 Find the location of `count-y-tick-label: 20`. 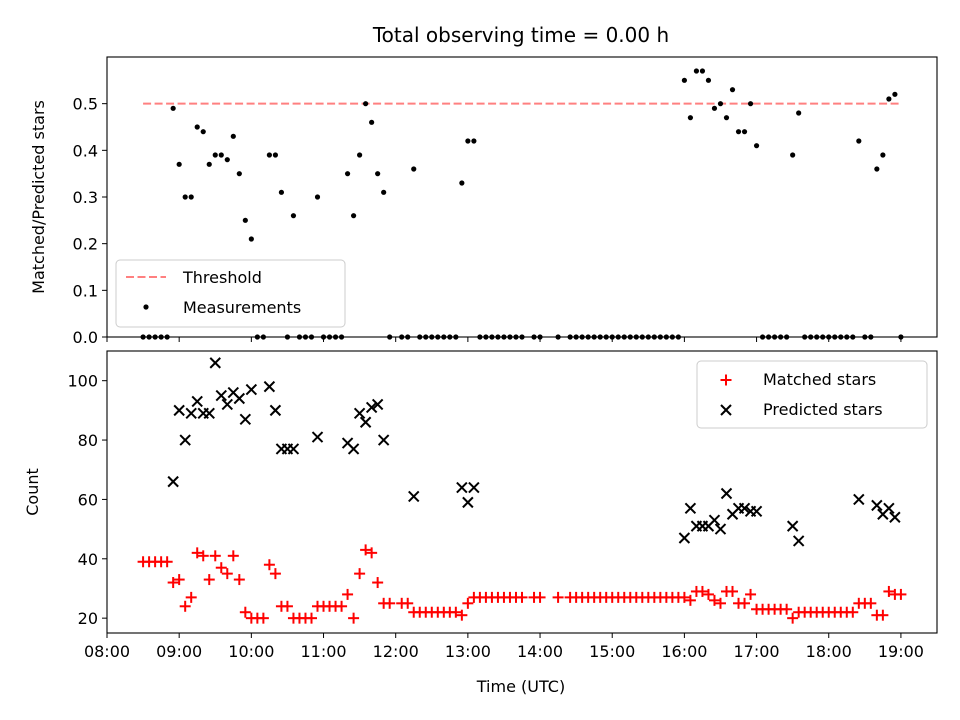

count-y-tick-label: 20 is located at coordinates (88, 618).